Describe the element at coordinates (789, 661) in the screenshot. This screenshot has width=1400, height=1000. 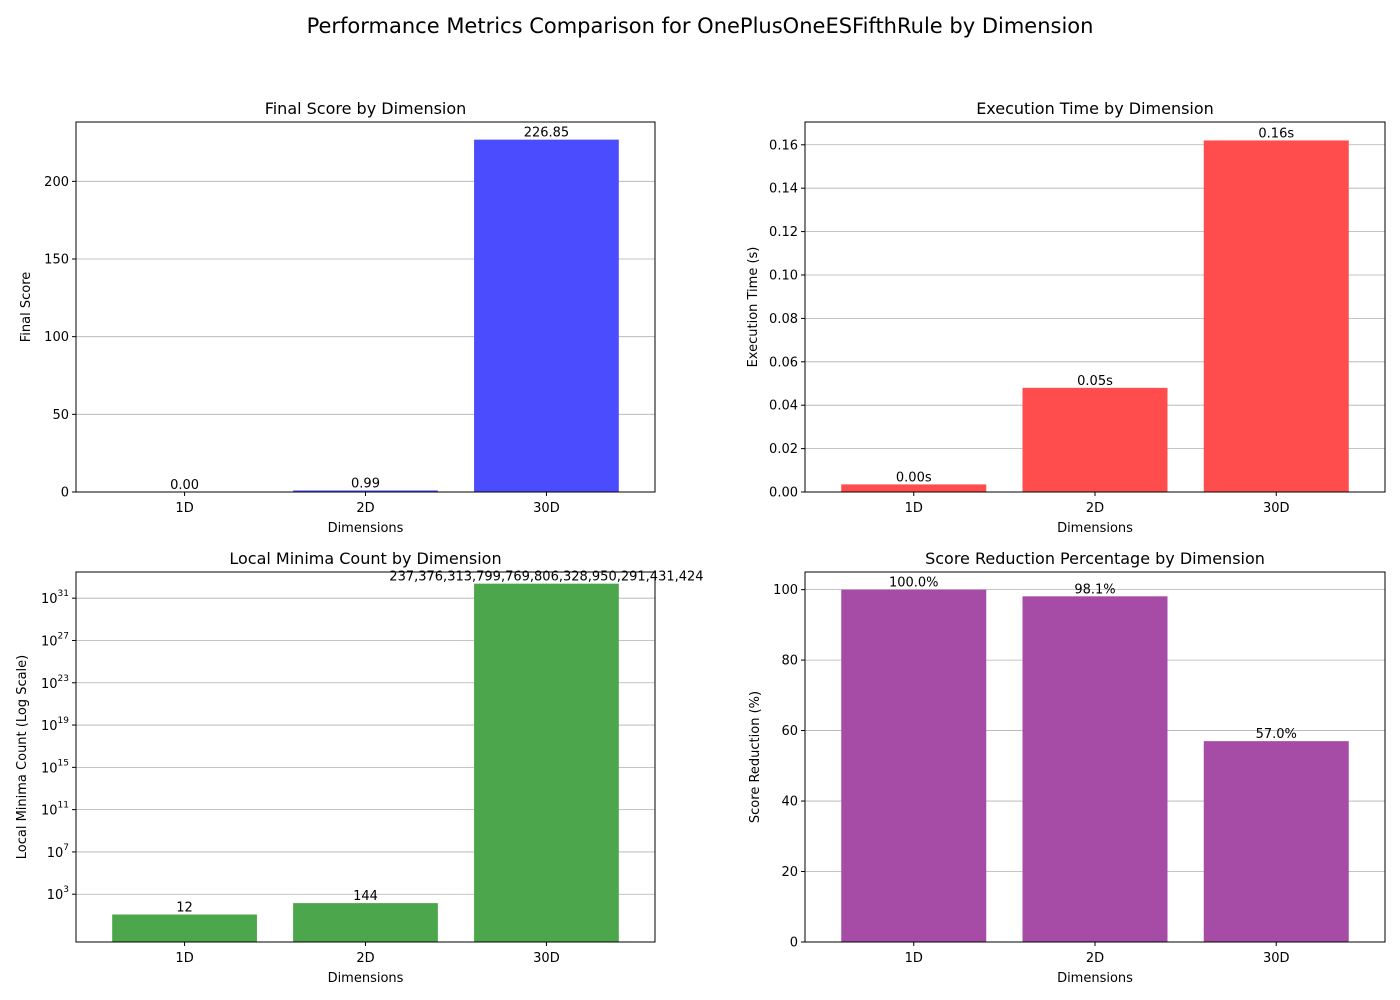
I see `ytick-label: 80` at that location.